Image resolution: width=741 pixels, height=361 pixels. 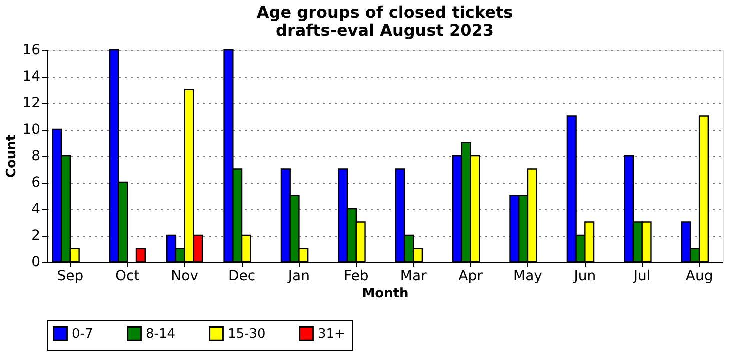 What do you see at coordinates (31, 130) in the screenshot?
I see `y-tick-label: 10` at bounding box center [31, 130].